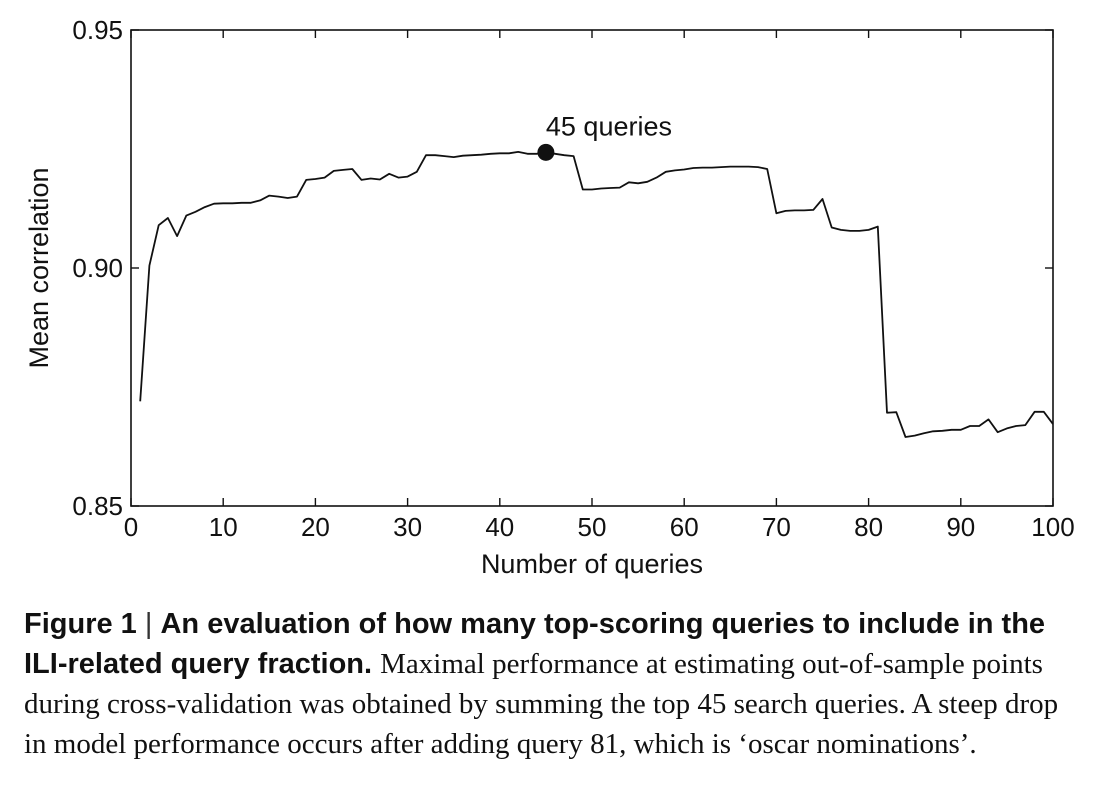 The height and width of the screenshot is (804, 1094). Describe the element at coordinates (223, 527) in the screenshot. I see `x-tick-label: 10` at that location.